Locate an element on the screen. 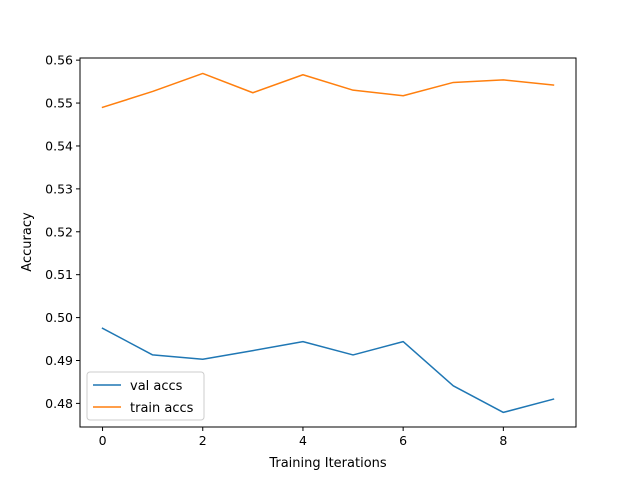 The width and height of the screenshot is (640, 480). legend: val accs train accs is located at coordinates (145, 396).